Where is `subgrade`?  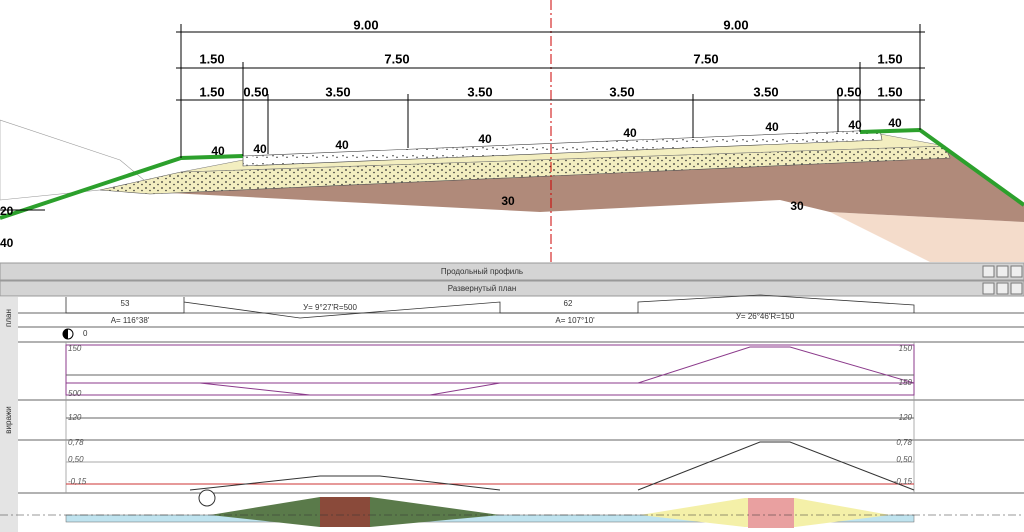
subgrade is located at coordinates (562, 186).